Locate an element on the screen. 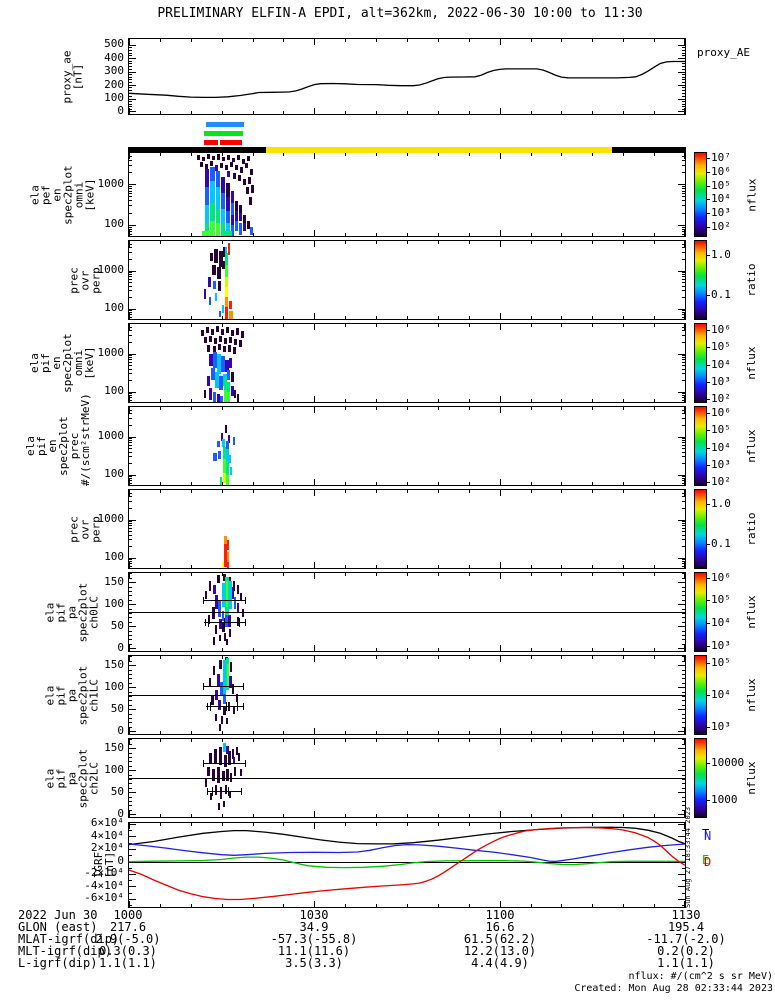  ytick-label-p2: 100 is located at coordinates (114, 224).